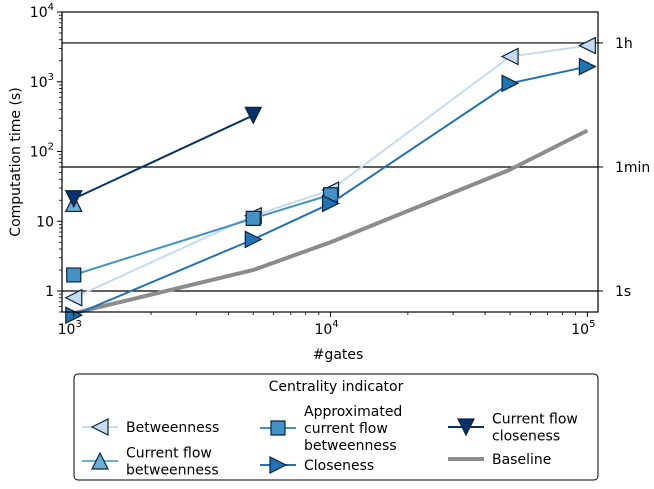  I want to click on y-tick-label: 10⁴, so click(42, 11).